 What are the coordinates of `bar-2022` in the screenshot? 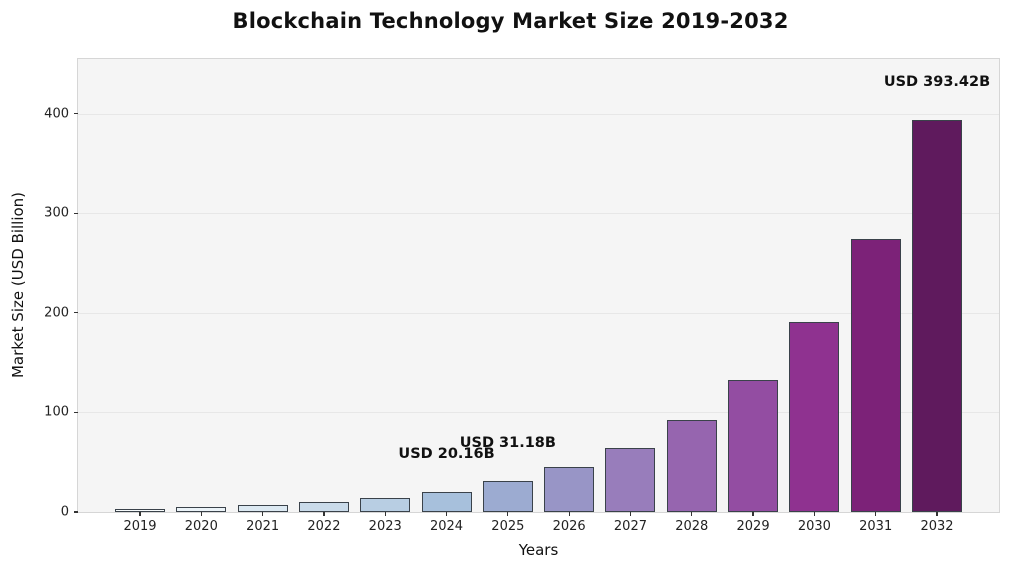 It's located at (323, 507).